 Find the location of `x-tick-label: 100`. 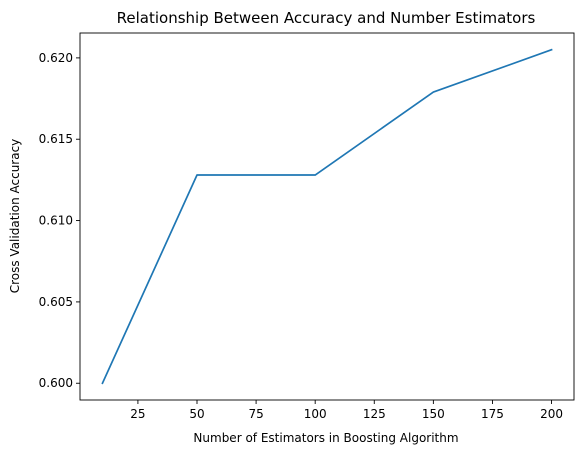

x-tick-label: 100 is located at coordinates (315, 414).